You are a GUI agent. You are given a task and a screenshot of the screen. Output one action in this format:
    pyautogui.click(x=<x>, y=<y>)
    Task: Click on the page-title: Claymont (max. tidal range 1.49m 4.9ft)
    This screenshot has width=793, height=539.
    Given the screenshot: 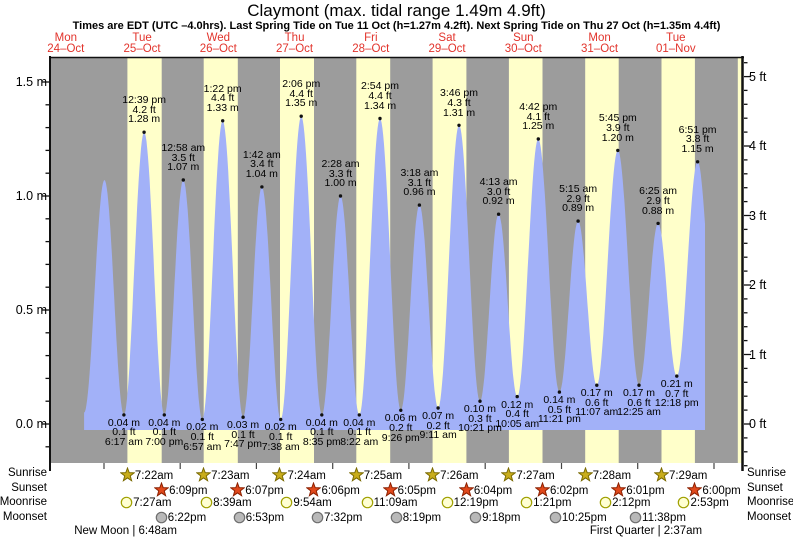 What is the action you would take?
    pyautogui.click(x=396, y=10)
    